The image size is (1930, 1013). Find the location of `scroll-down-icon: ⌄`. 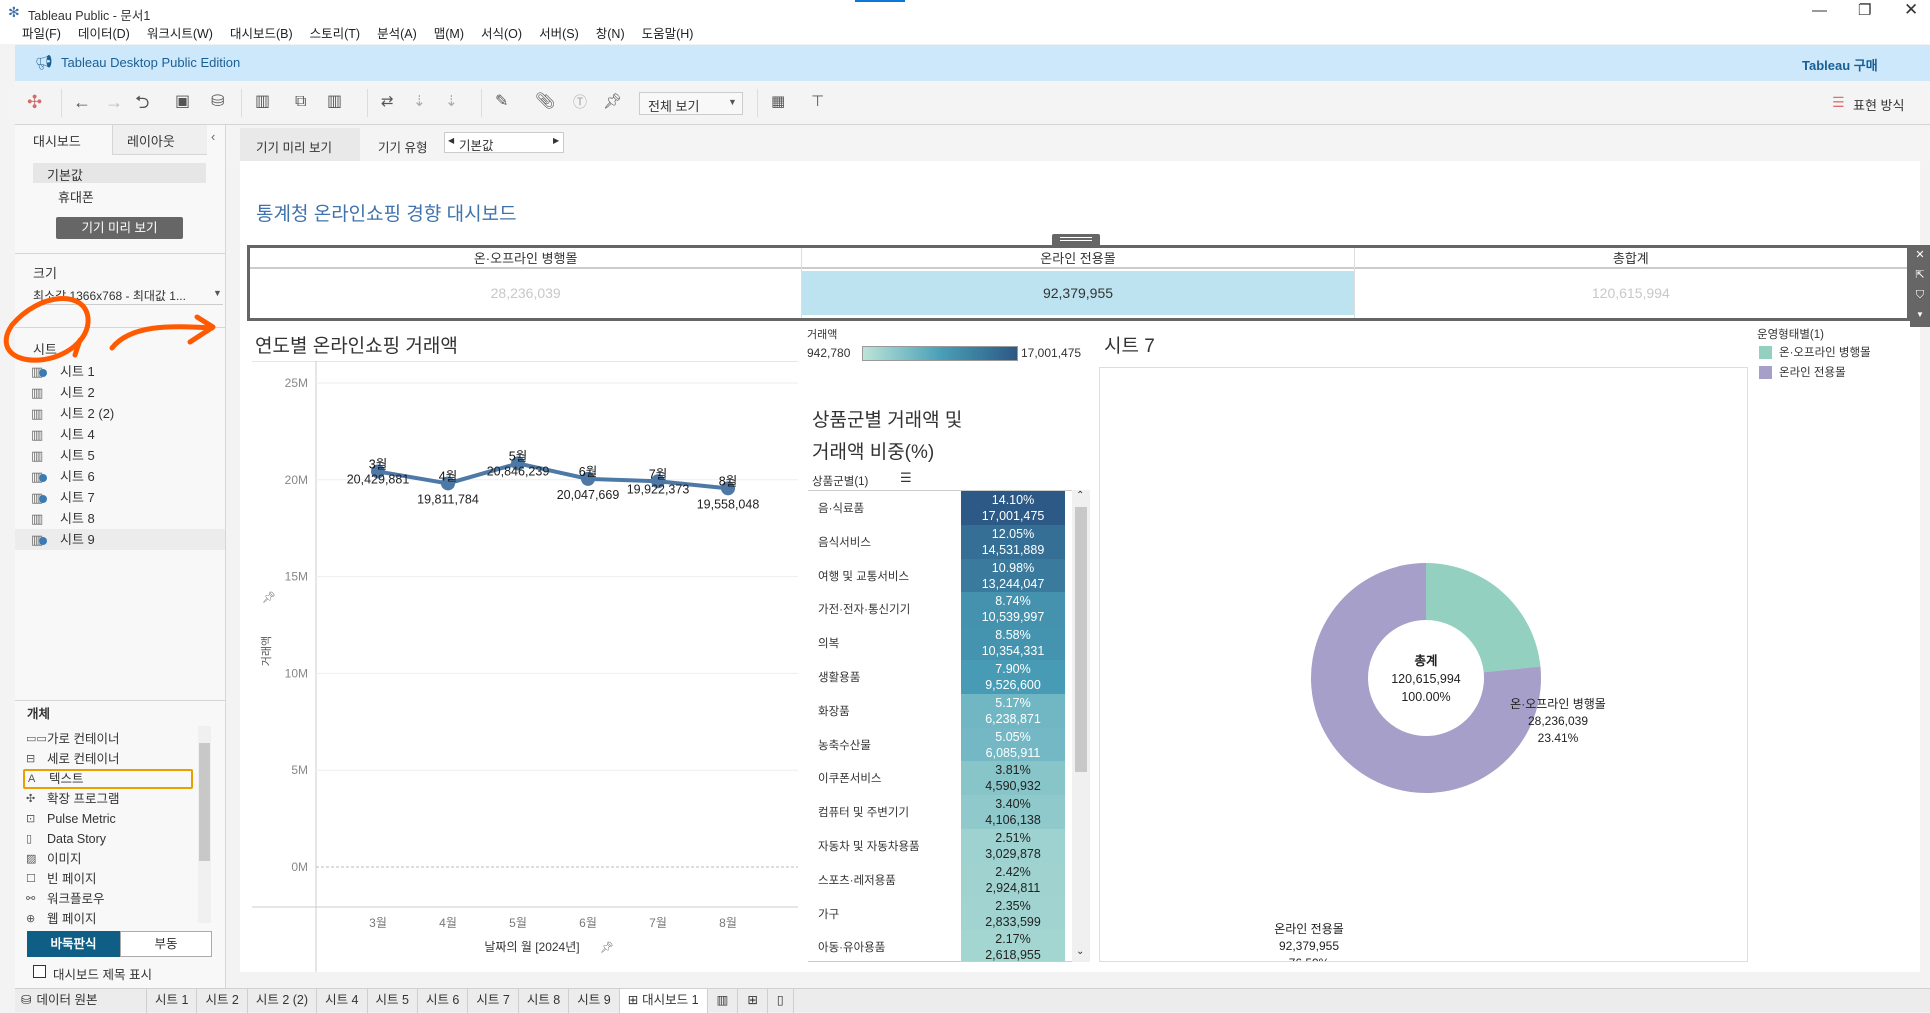

scroll-down-icon: ⌄ is located at coordinates (1080, 951).